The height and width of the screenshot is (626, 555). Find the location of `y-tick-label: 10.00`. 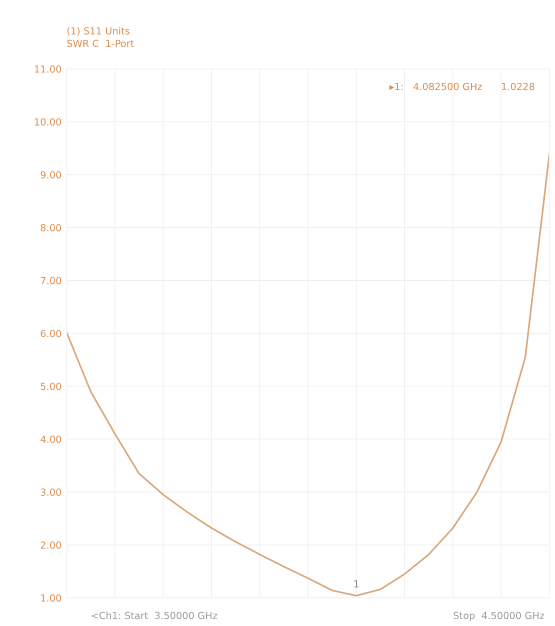

y-tick-label: 10.00 is located at coordinates (48, 122).